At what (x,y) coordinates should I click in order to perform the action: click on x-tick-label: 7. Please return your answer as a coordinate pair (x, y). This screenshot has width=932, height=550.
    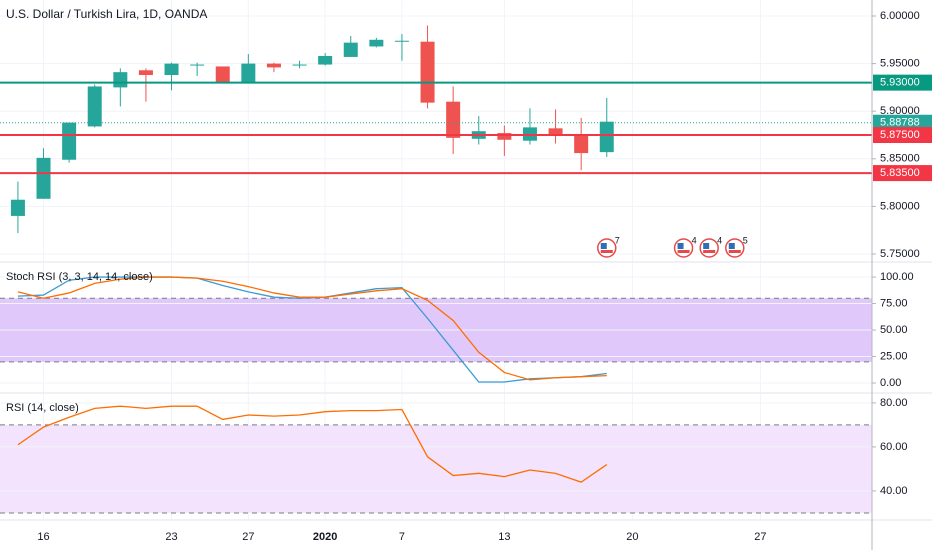
    Looking at the image, I should click on (402, 537).